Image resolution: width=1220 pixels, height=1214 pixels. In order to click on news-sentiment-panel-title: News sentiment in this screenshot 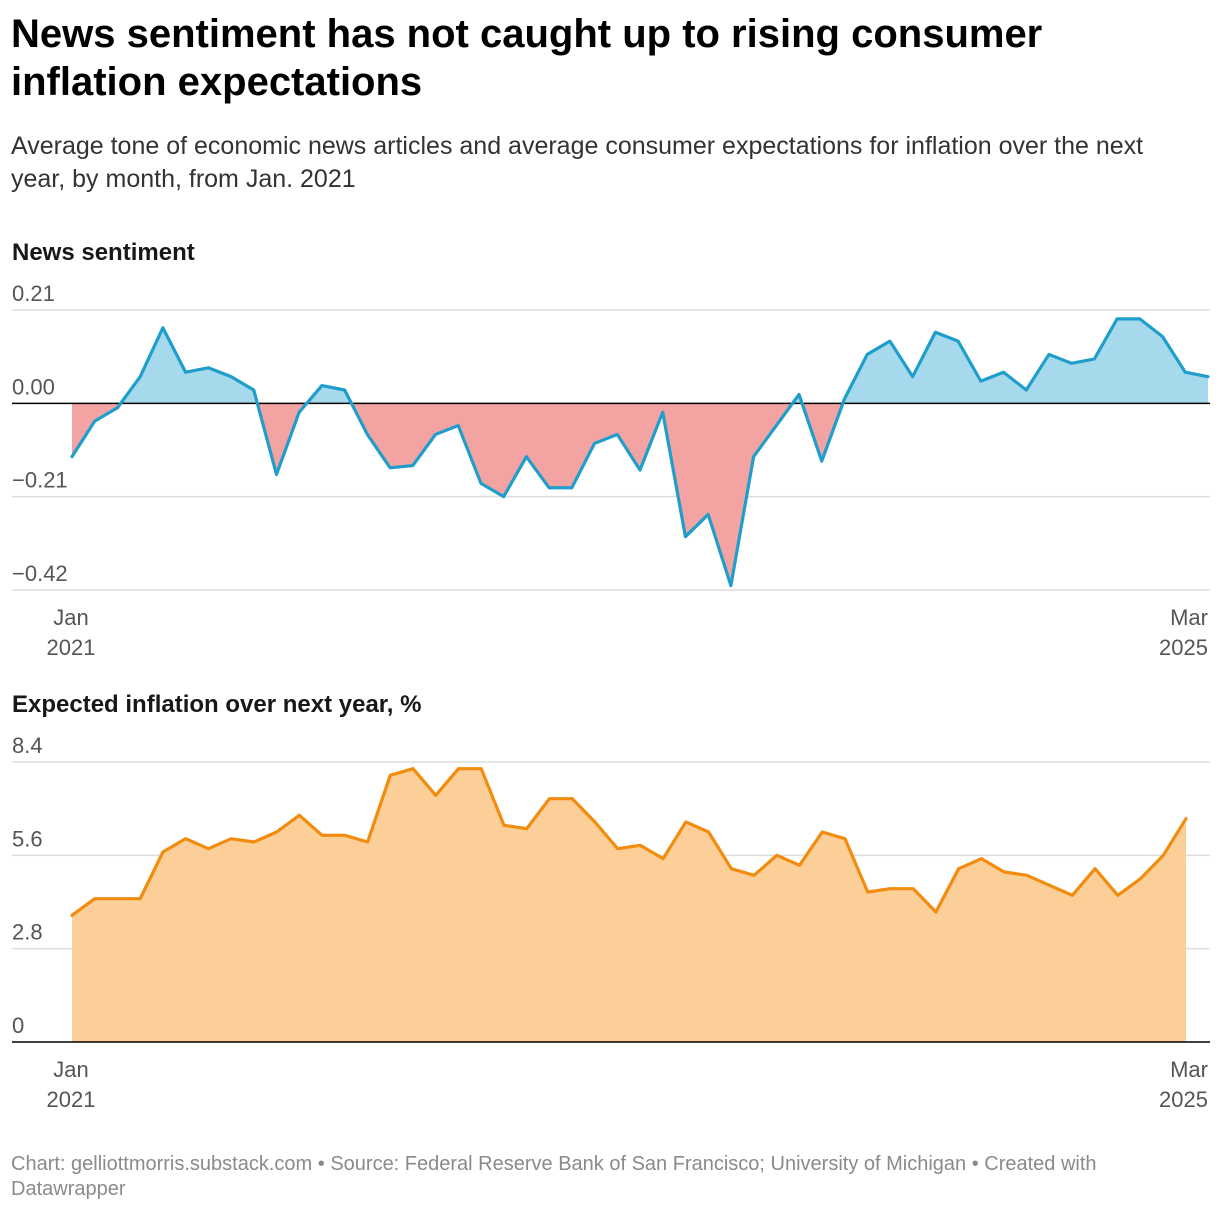, I will do `click(103, 252)`.